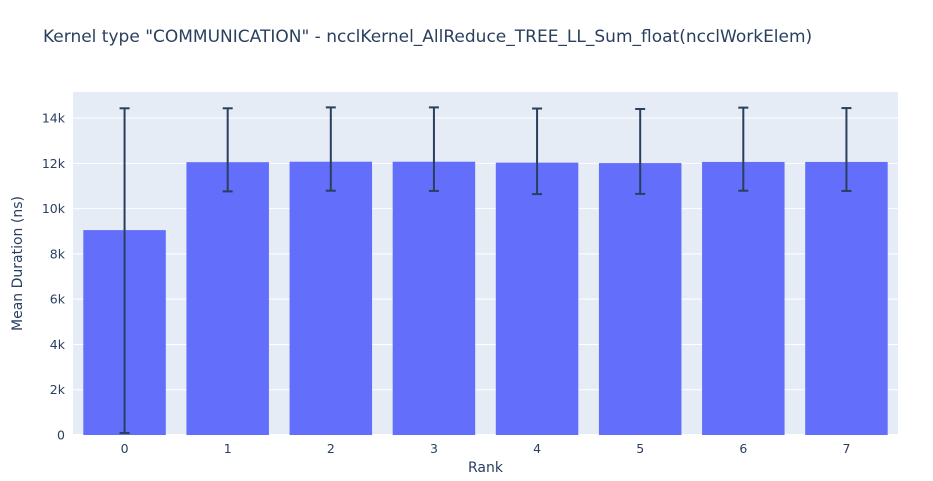 This screenshot has width=933, height=481. What do you see at coordinates (54, 208) in the screenshot?
I see `y-tick-label: 10k` at bounding box center [54, 208].